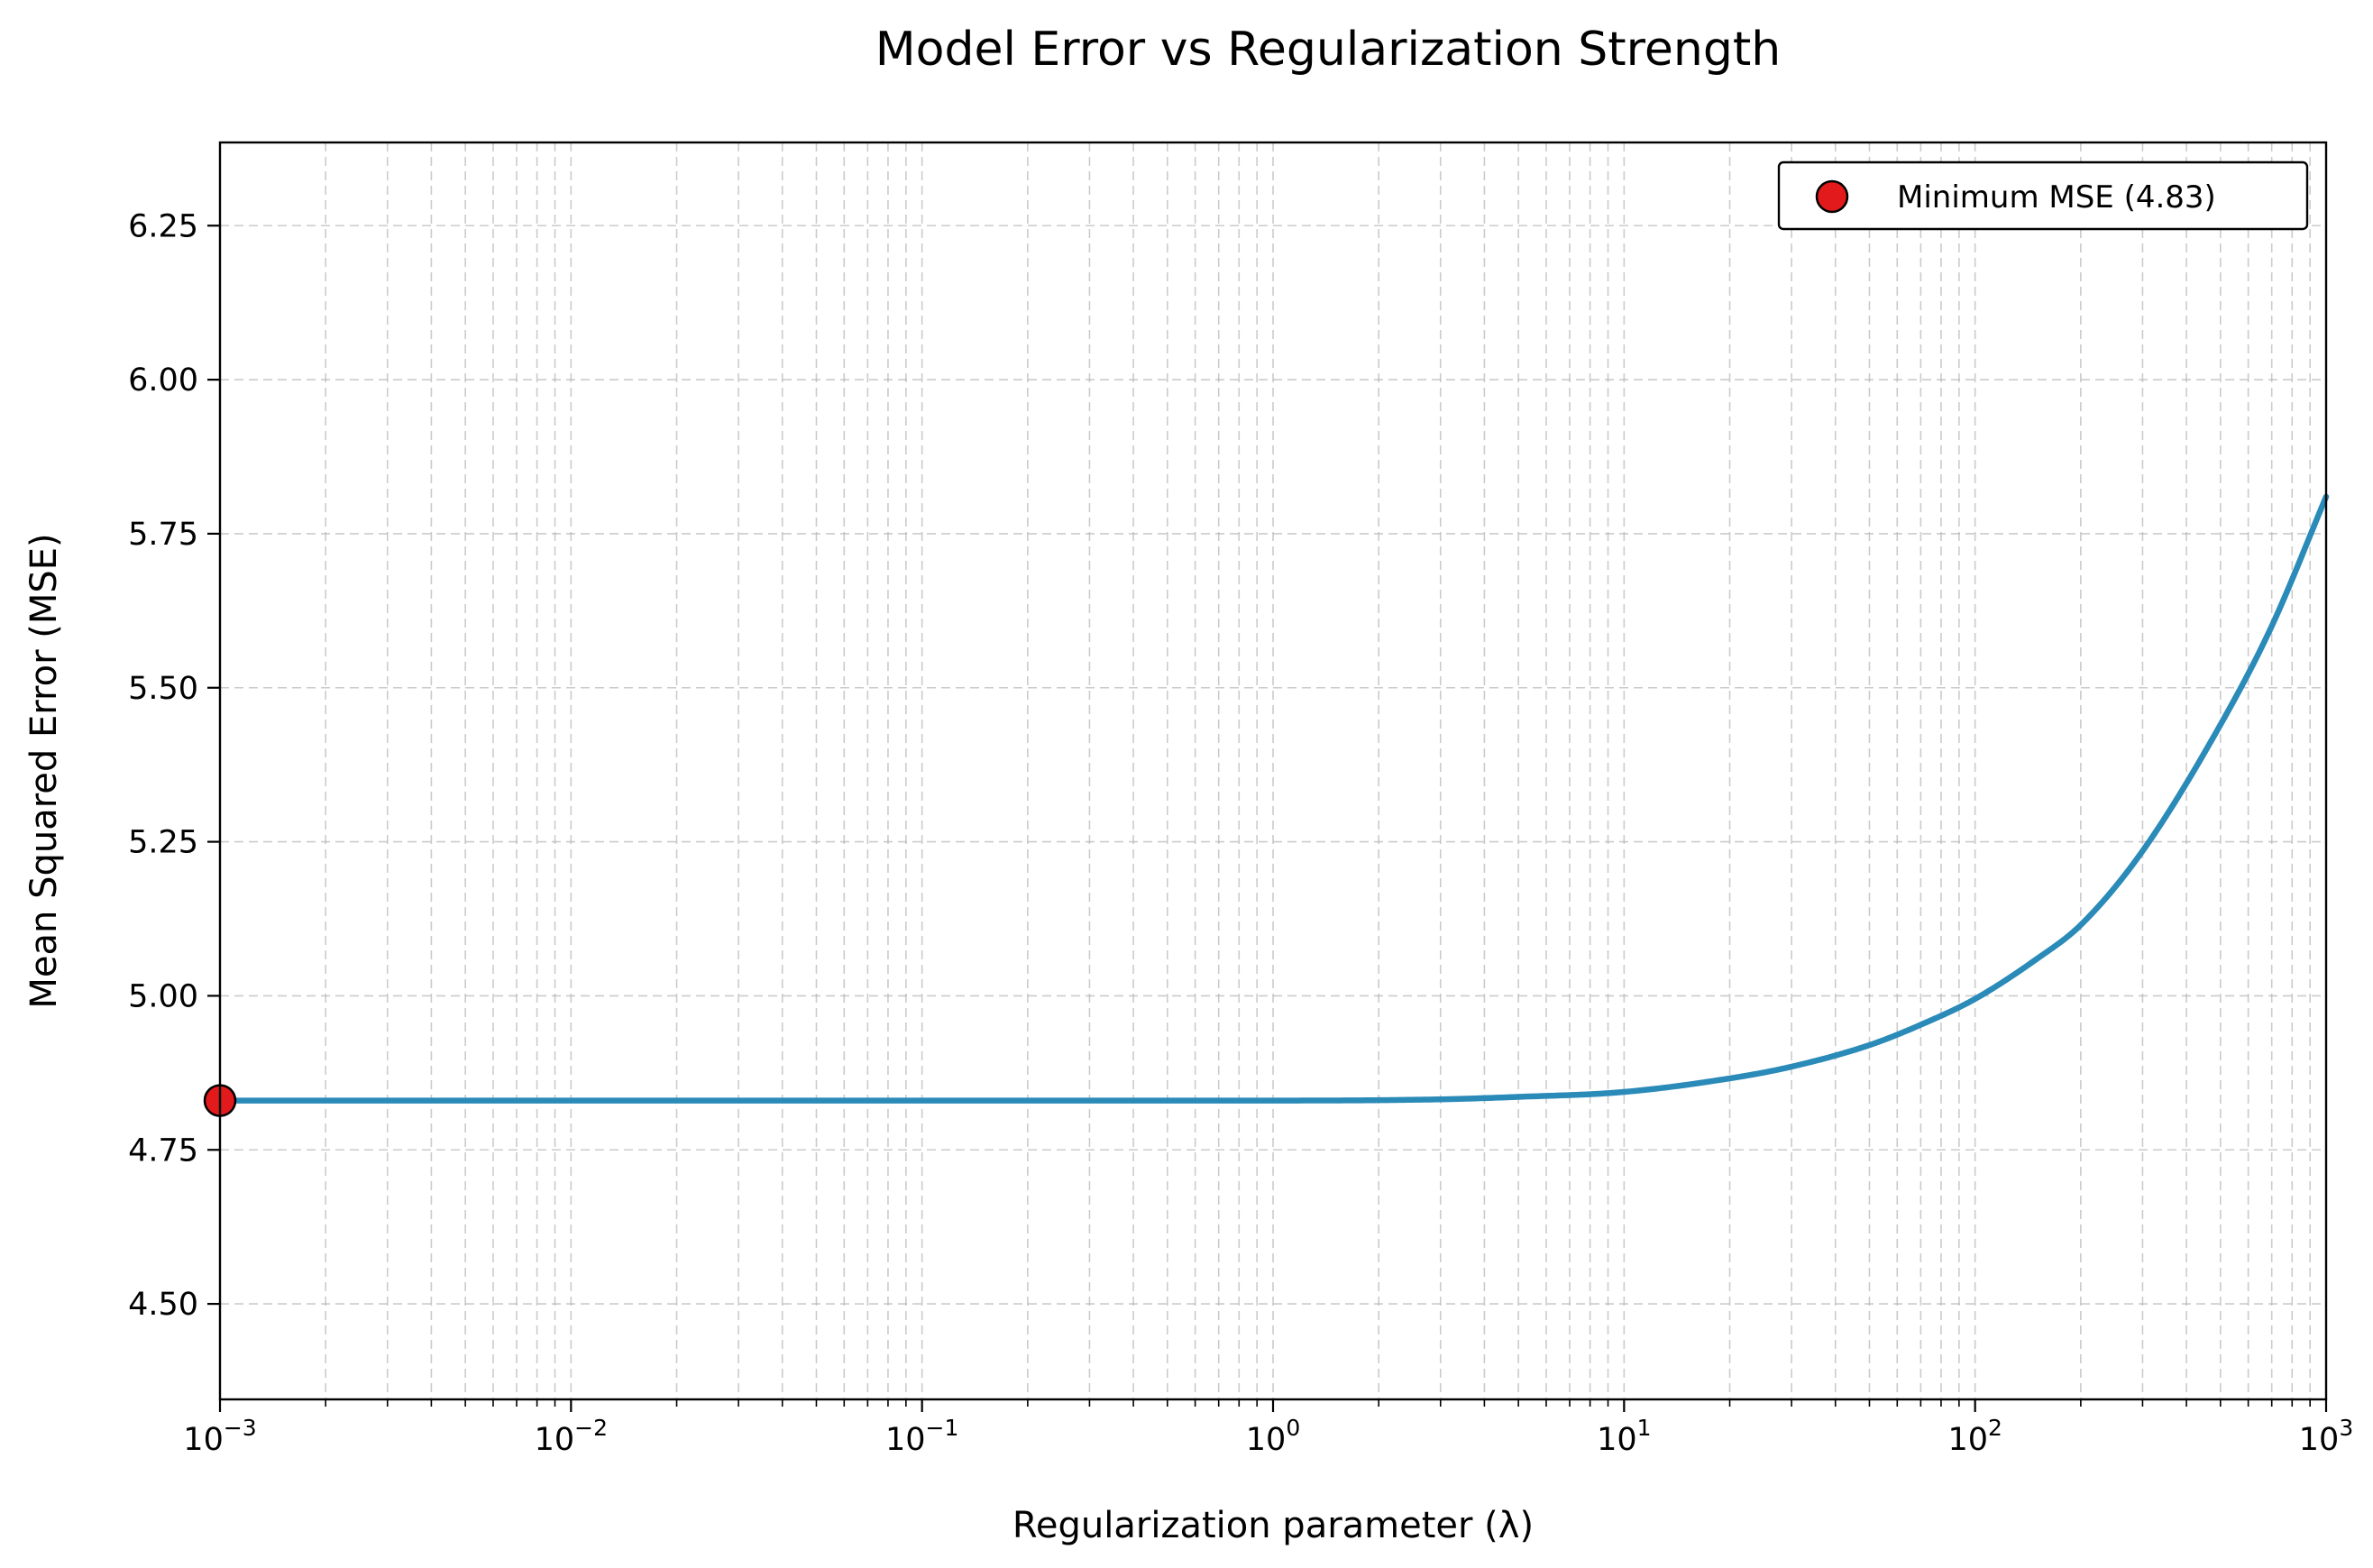  I want to click on x-axis-label: Regularization parameter (λ), so click(1273, 1525).